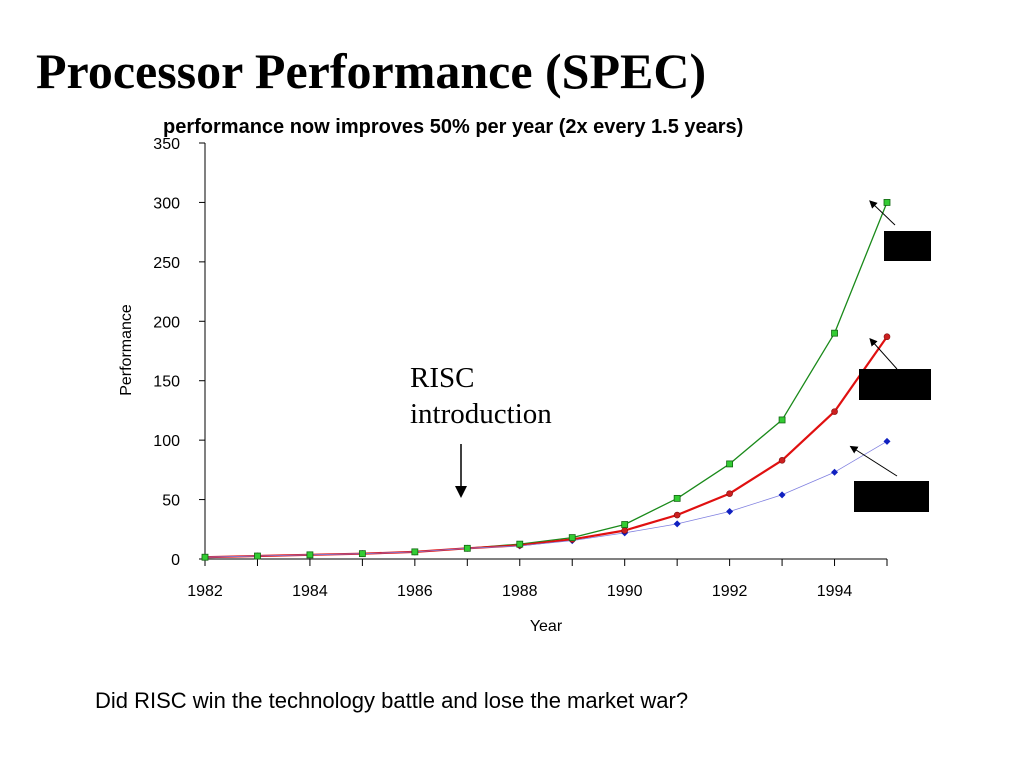  I want to click on point-green-1988, so click(520, 544).